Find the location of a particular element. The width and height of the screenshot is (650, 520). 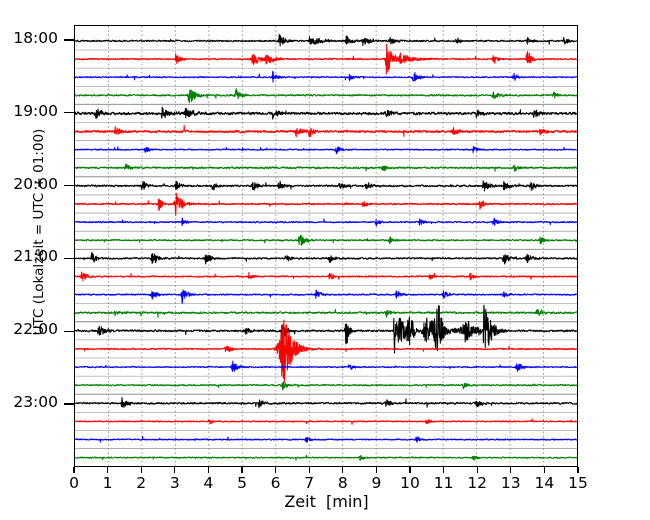

x-axis-tick-label: 4 is located at coordinates (208, 483).